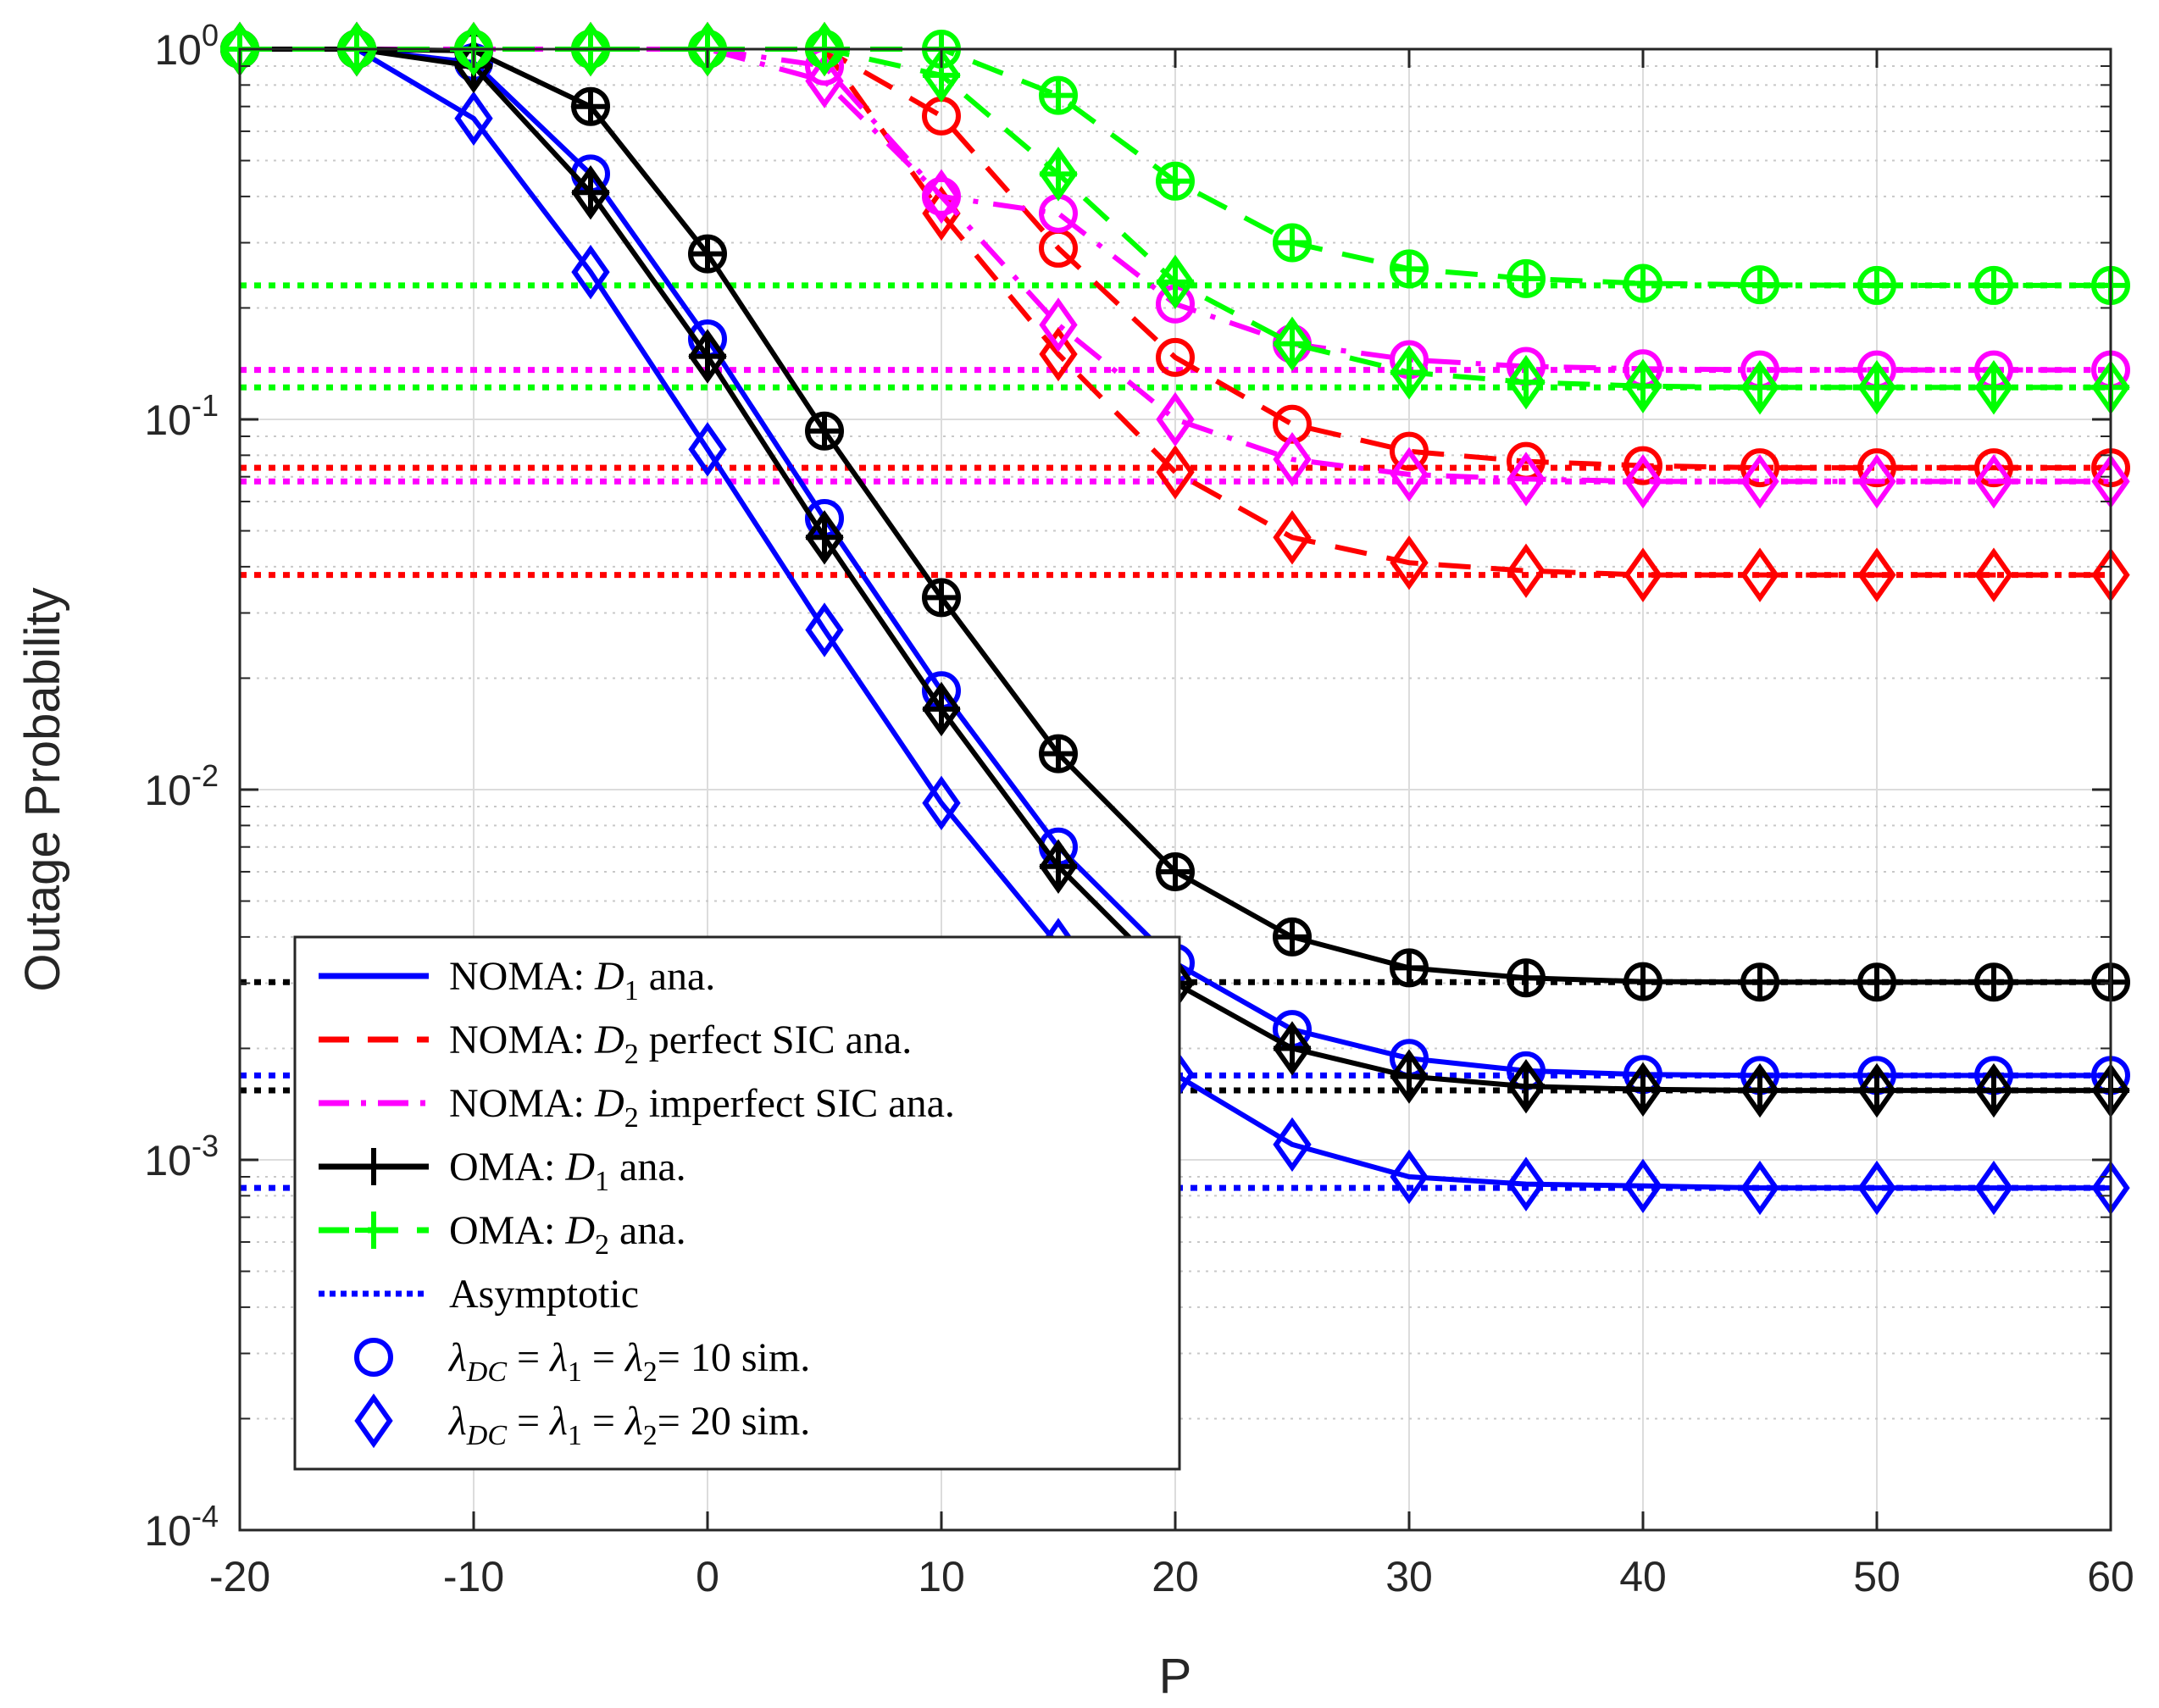 This screenshot has height=1708, width=2159. I want to click on x-tick-label: 60, so click(2110, 1576).